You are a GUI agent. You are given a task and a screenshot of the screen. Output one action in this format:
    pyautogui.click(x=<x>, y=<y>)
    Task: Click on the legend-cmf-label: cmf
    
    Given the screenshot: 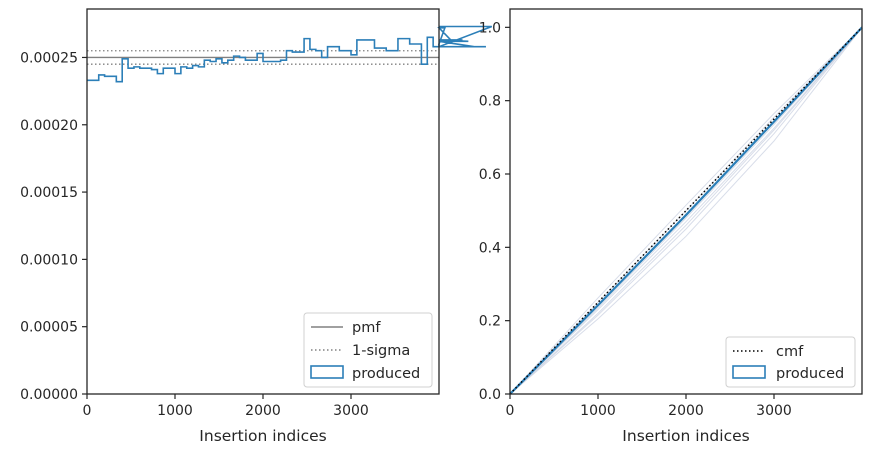 What is the action you would take?
    pyautogui.click(x=790, y=352)
    